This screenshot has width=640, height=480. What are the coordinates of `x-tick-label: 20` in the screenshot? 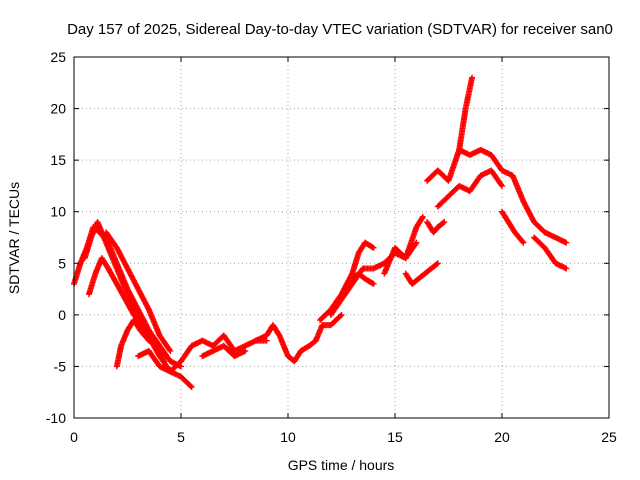 It's located at (502, 437).